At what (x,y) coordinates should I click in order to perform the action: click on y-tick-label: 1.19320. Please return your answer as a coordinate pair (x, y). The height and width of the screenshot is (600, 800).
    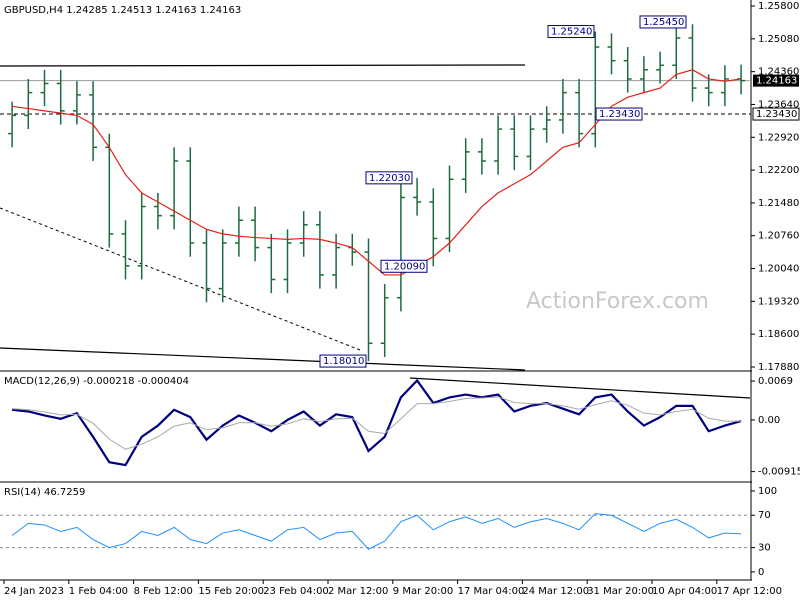
    Looking at the image, I should click on (778, 301).